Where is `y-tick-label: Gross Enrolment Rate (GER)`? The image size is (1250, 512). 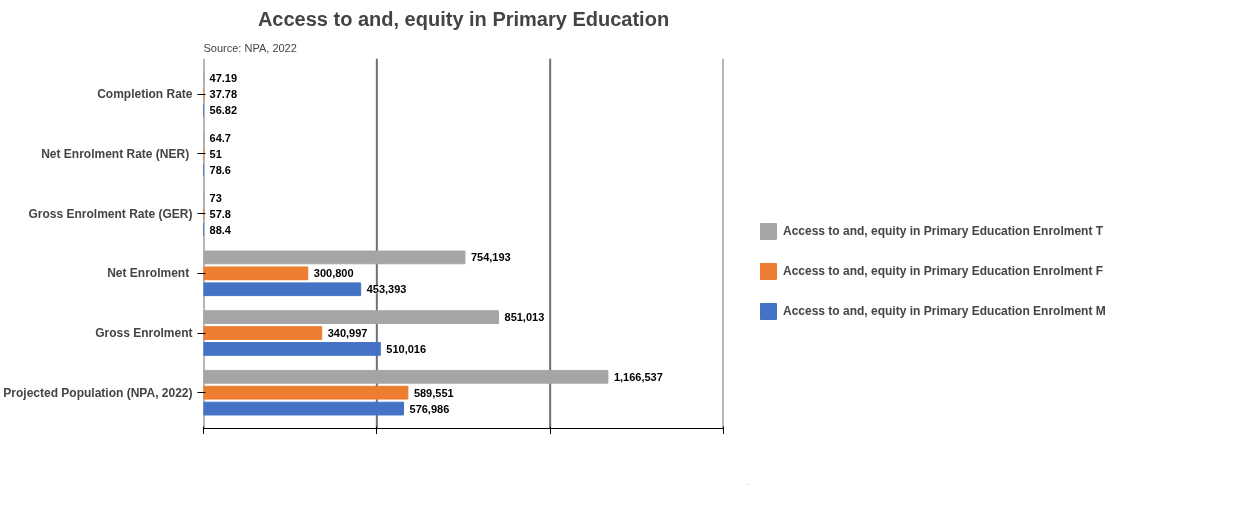 y-tick-label: Gross Enrolment Rate (GER) is located at coordinates (110, 213).